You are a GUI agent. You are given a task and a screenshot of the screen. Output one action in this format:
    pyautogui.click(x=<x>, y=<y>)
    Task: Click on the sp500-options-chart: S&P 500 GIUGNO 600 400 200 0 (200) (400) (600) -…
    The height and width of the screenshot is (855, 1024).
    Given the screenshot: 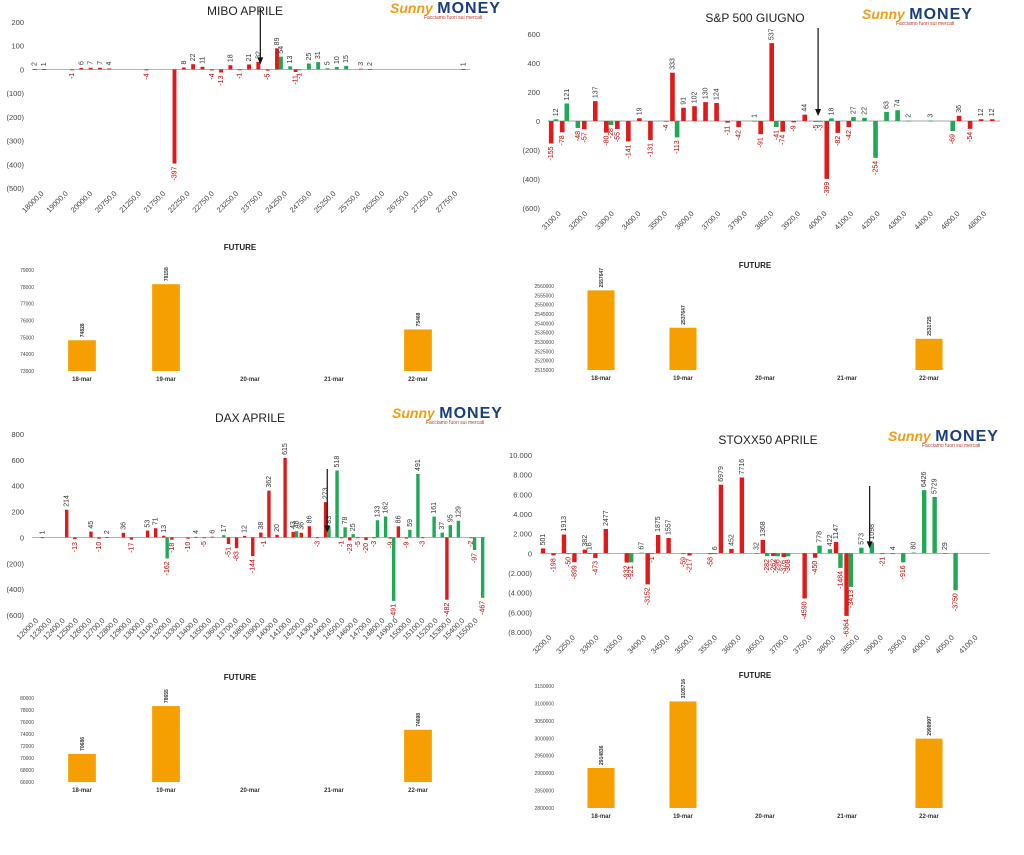 What is the action you would take?
    pyautogui.click(x=762, y=125)
    